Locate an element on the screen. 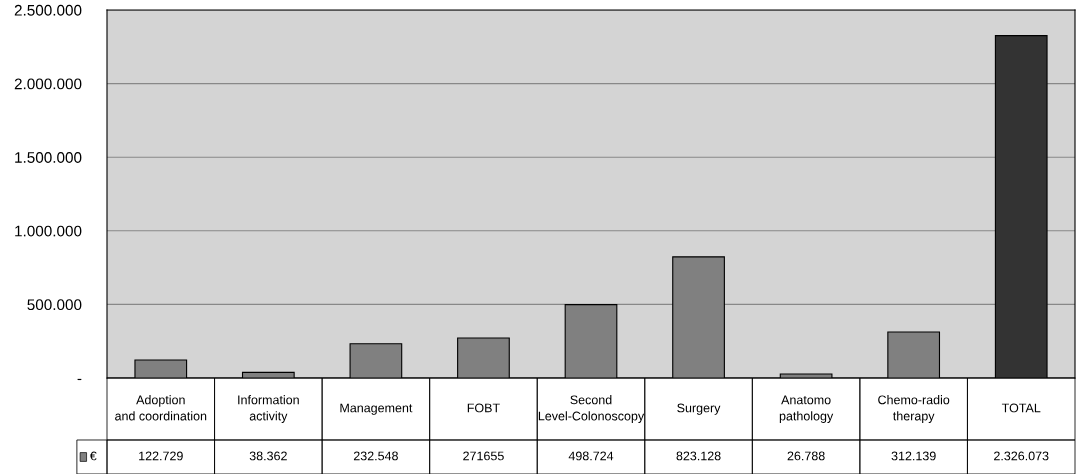 The image size is (1079, 474). y-tick-label: 2.500.000 is located at coordinates (48, 10).